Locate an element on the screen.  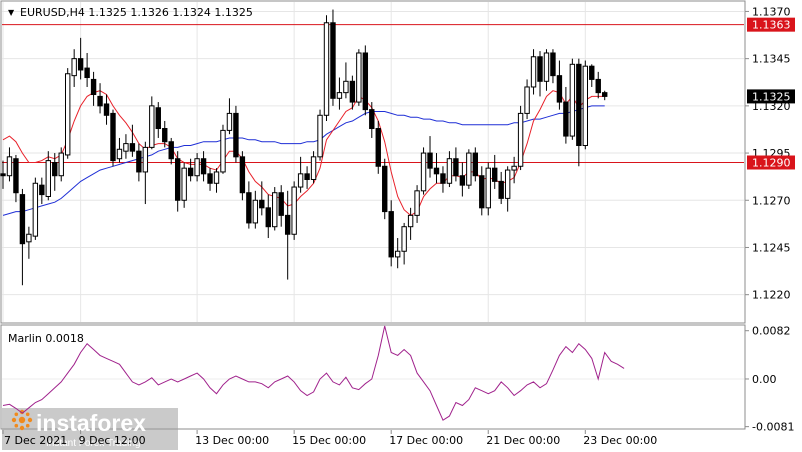
time-label: 23 Dec 00:00 is located at coordinates (620, 440).